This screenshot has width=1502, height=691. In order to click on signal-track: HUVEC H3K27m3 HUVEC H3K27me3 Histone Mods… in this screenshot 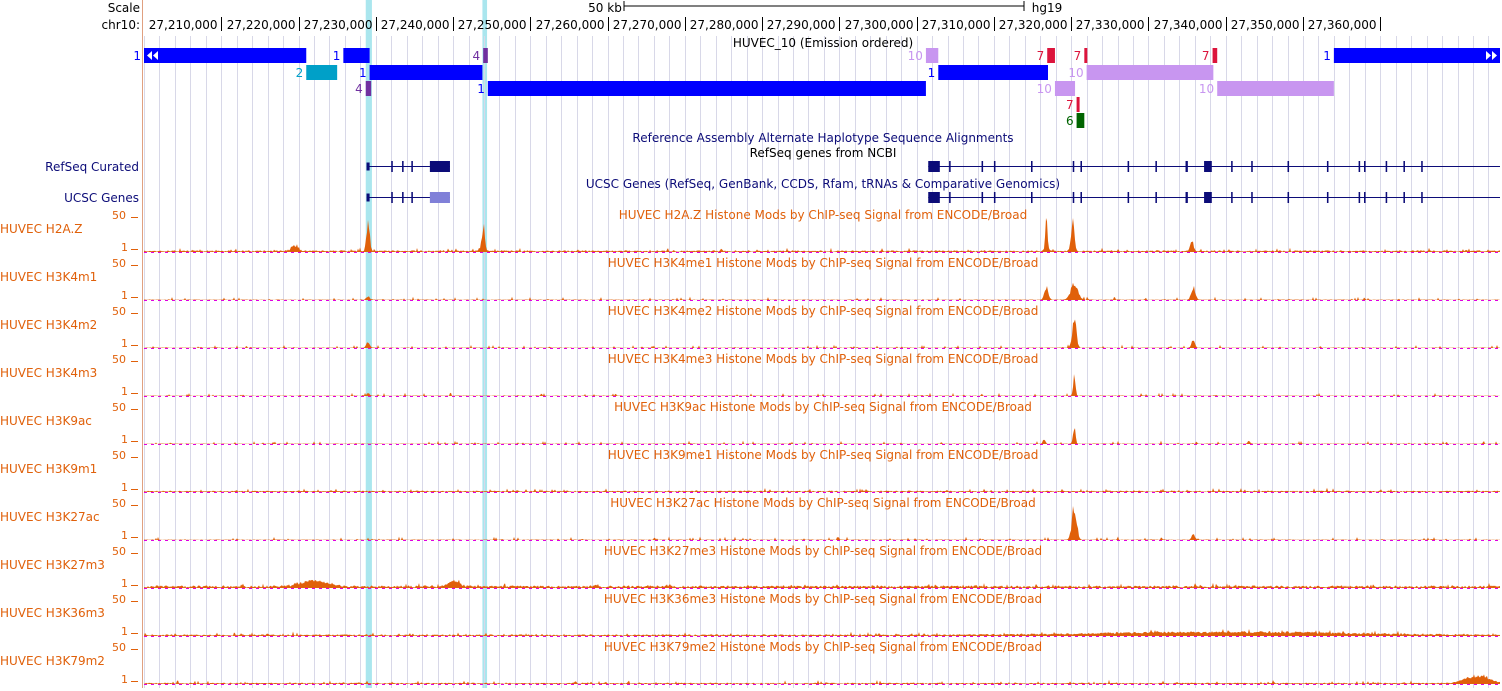, I will do `click(750, 567)`.